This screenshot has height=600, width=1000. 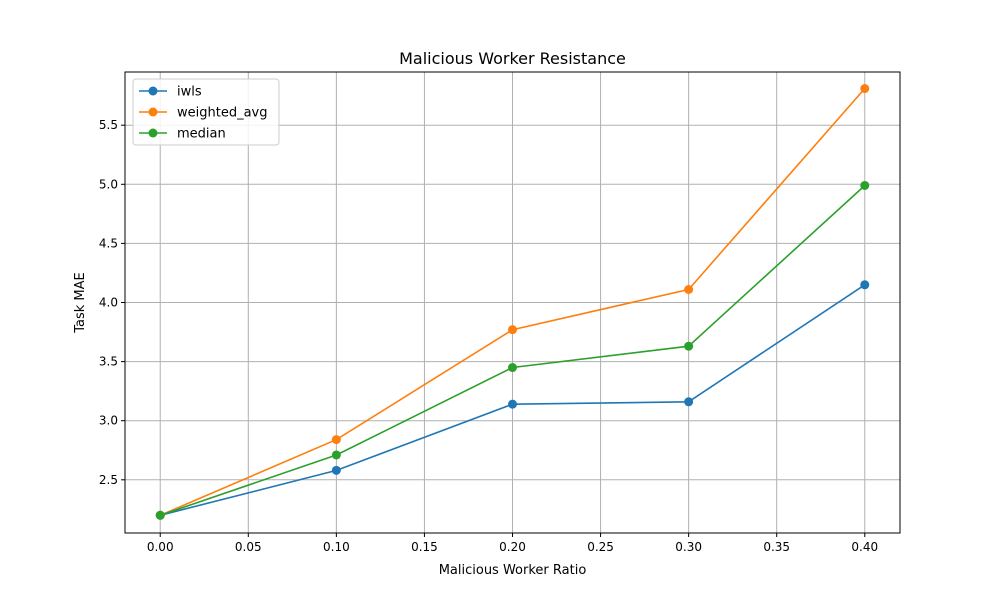 I want to click on legend-label-weighted_avg: weighted_avg, so click(x=222, y=113).